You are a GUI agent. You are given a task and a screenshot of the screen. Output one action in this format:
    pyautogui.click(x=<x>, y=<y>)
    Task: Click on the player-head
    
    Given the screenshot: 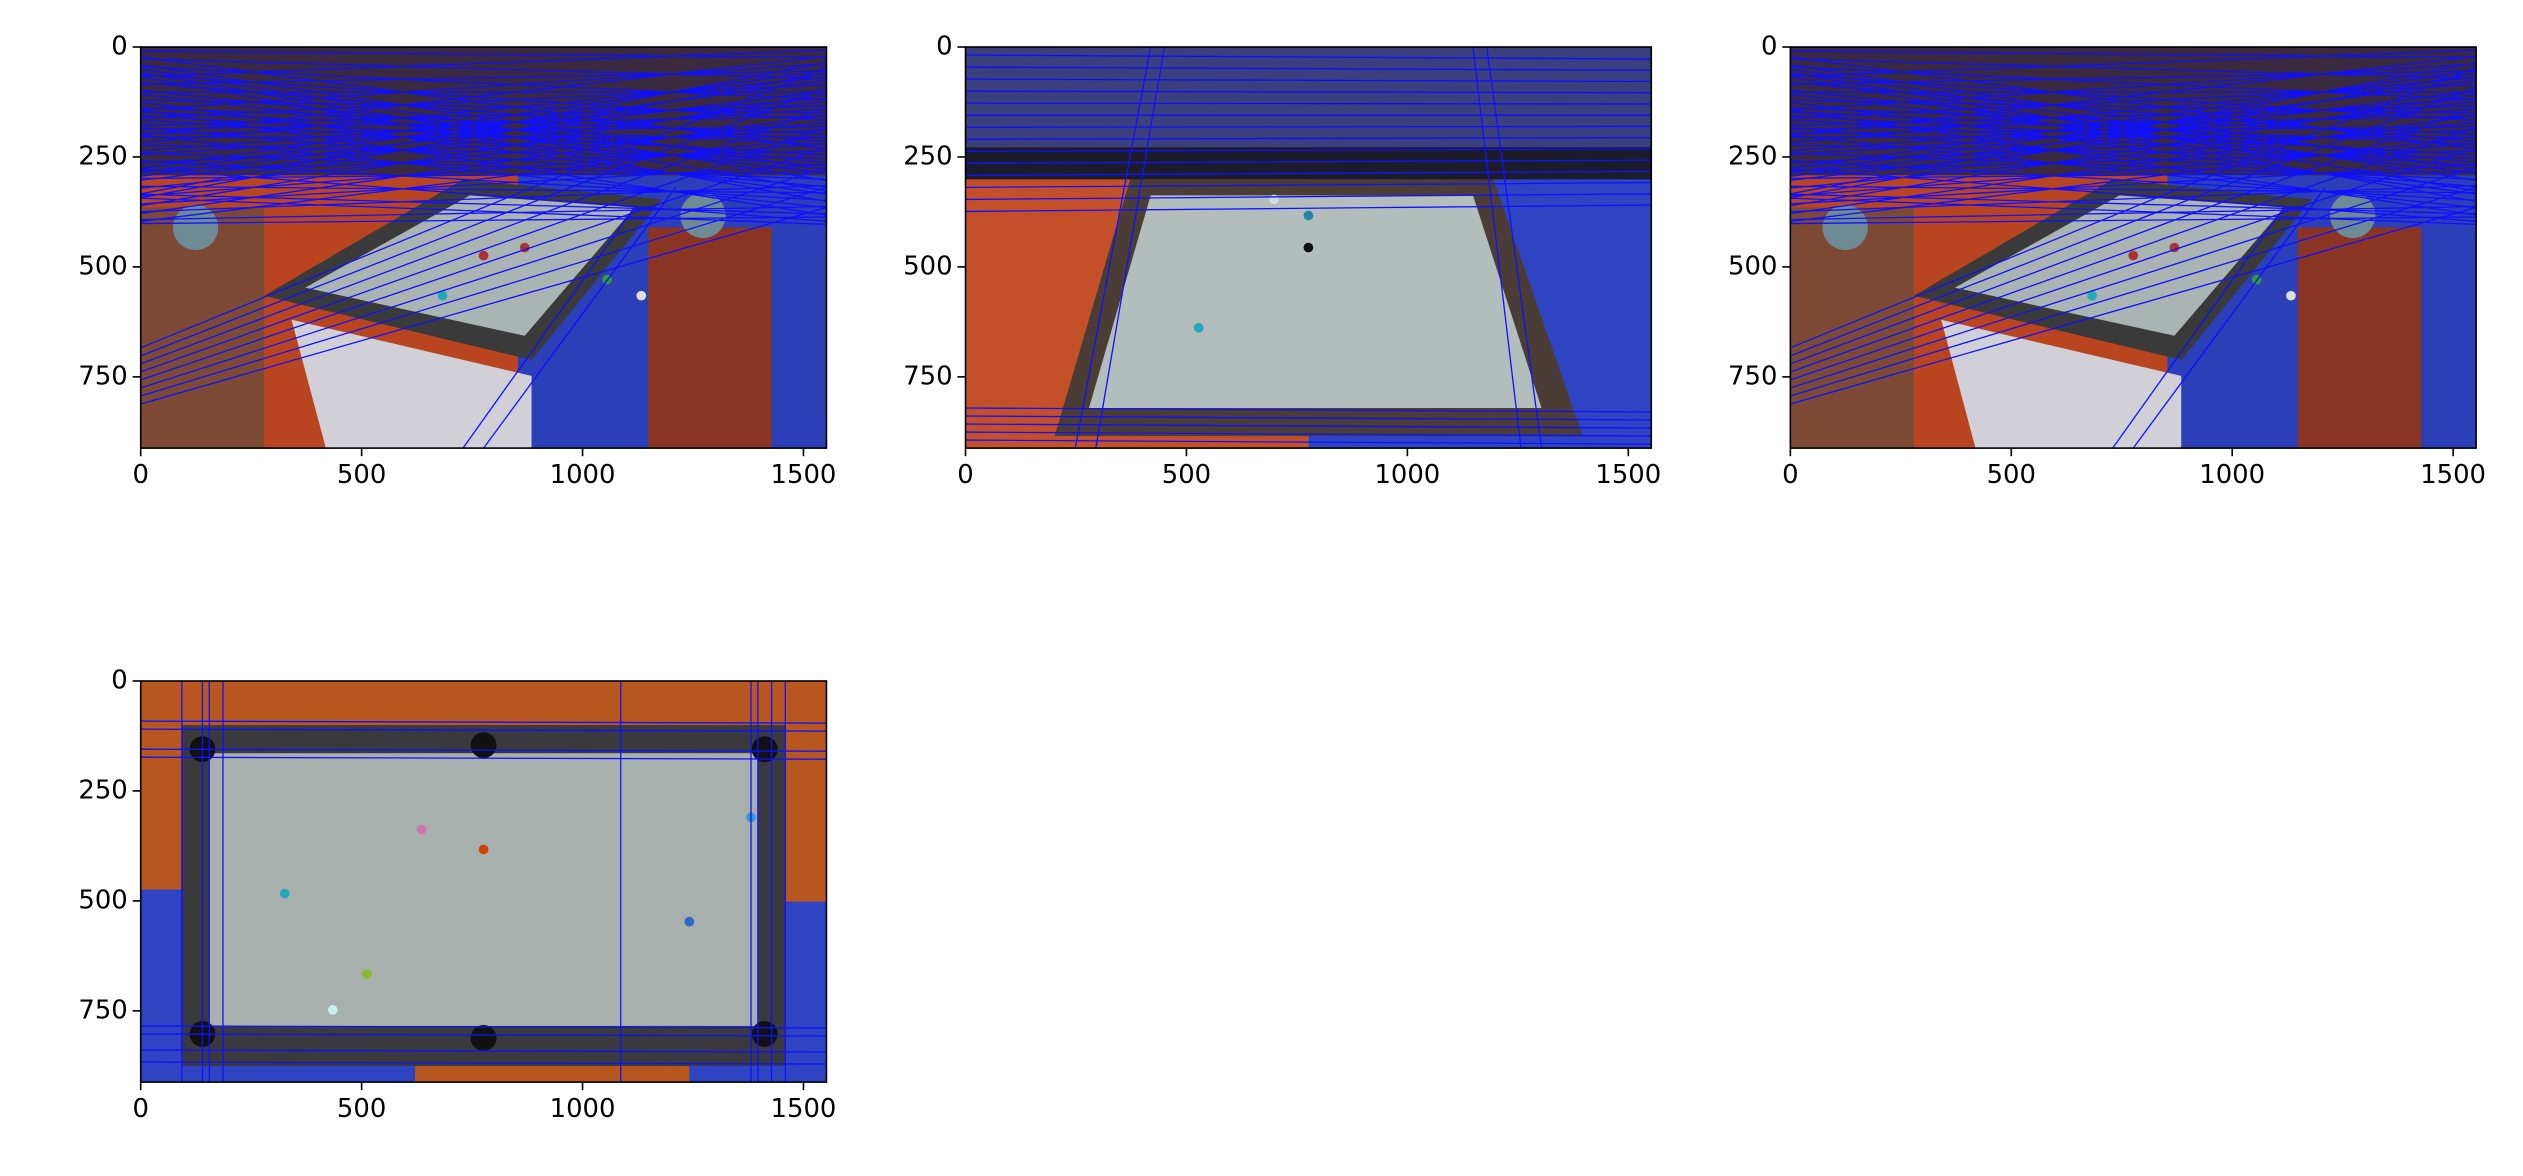 What is the action you would take?
    pyautogui.click(x=195, y=227)
    